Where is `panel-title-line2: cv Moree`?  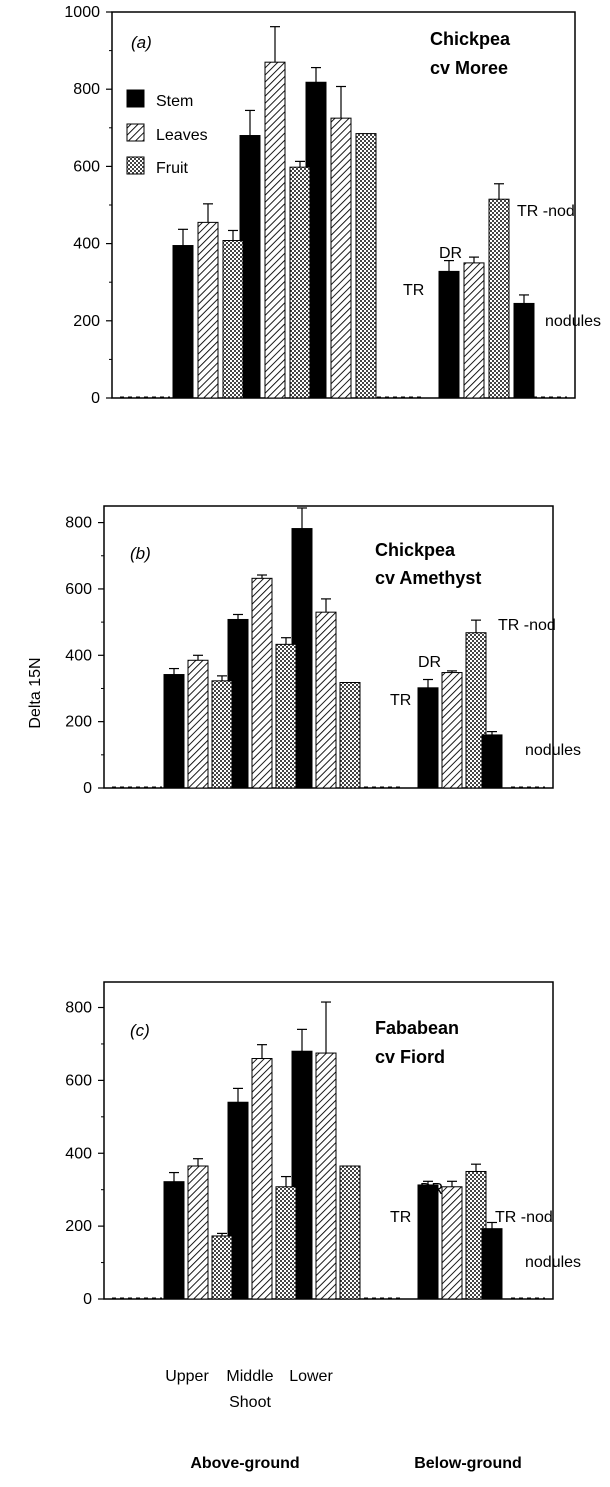
panel-title-line2: cv Moree is located at coordinates (469, 68).